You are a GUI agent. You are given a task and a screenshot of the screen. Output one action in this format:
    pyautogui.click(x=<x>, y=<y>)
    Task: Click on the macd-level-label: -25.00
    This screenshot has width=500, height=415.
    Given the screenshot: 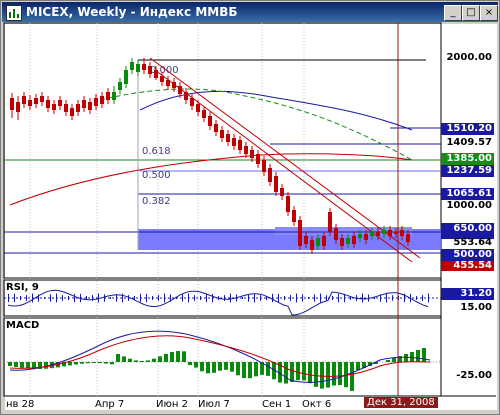 What is the action you would take?
    pyautogui.click(x=474, y=375)
    